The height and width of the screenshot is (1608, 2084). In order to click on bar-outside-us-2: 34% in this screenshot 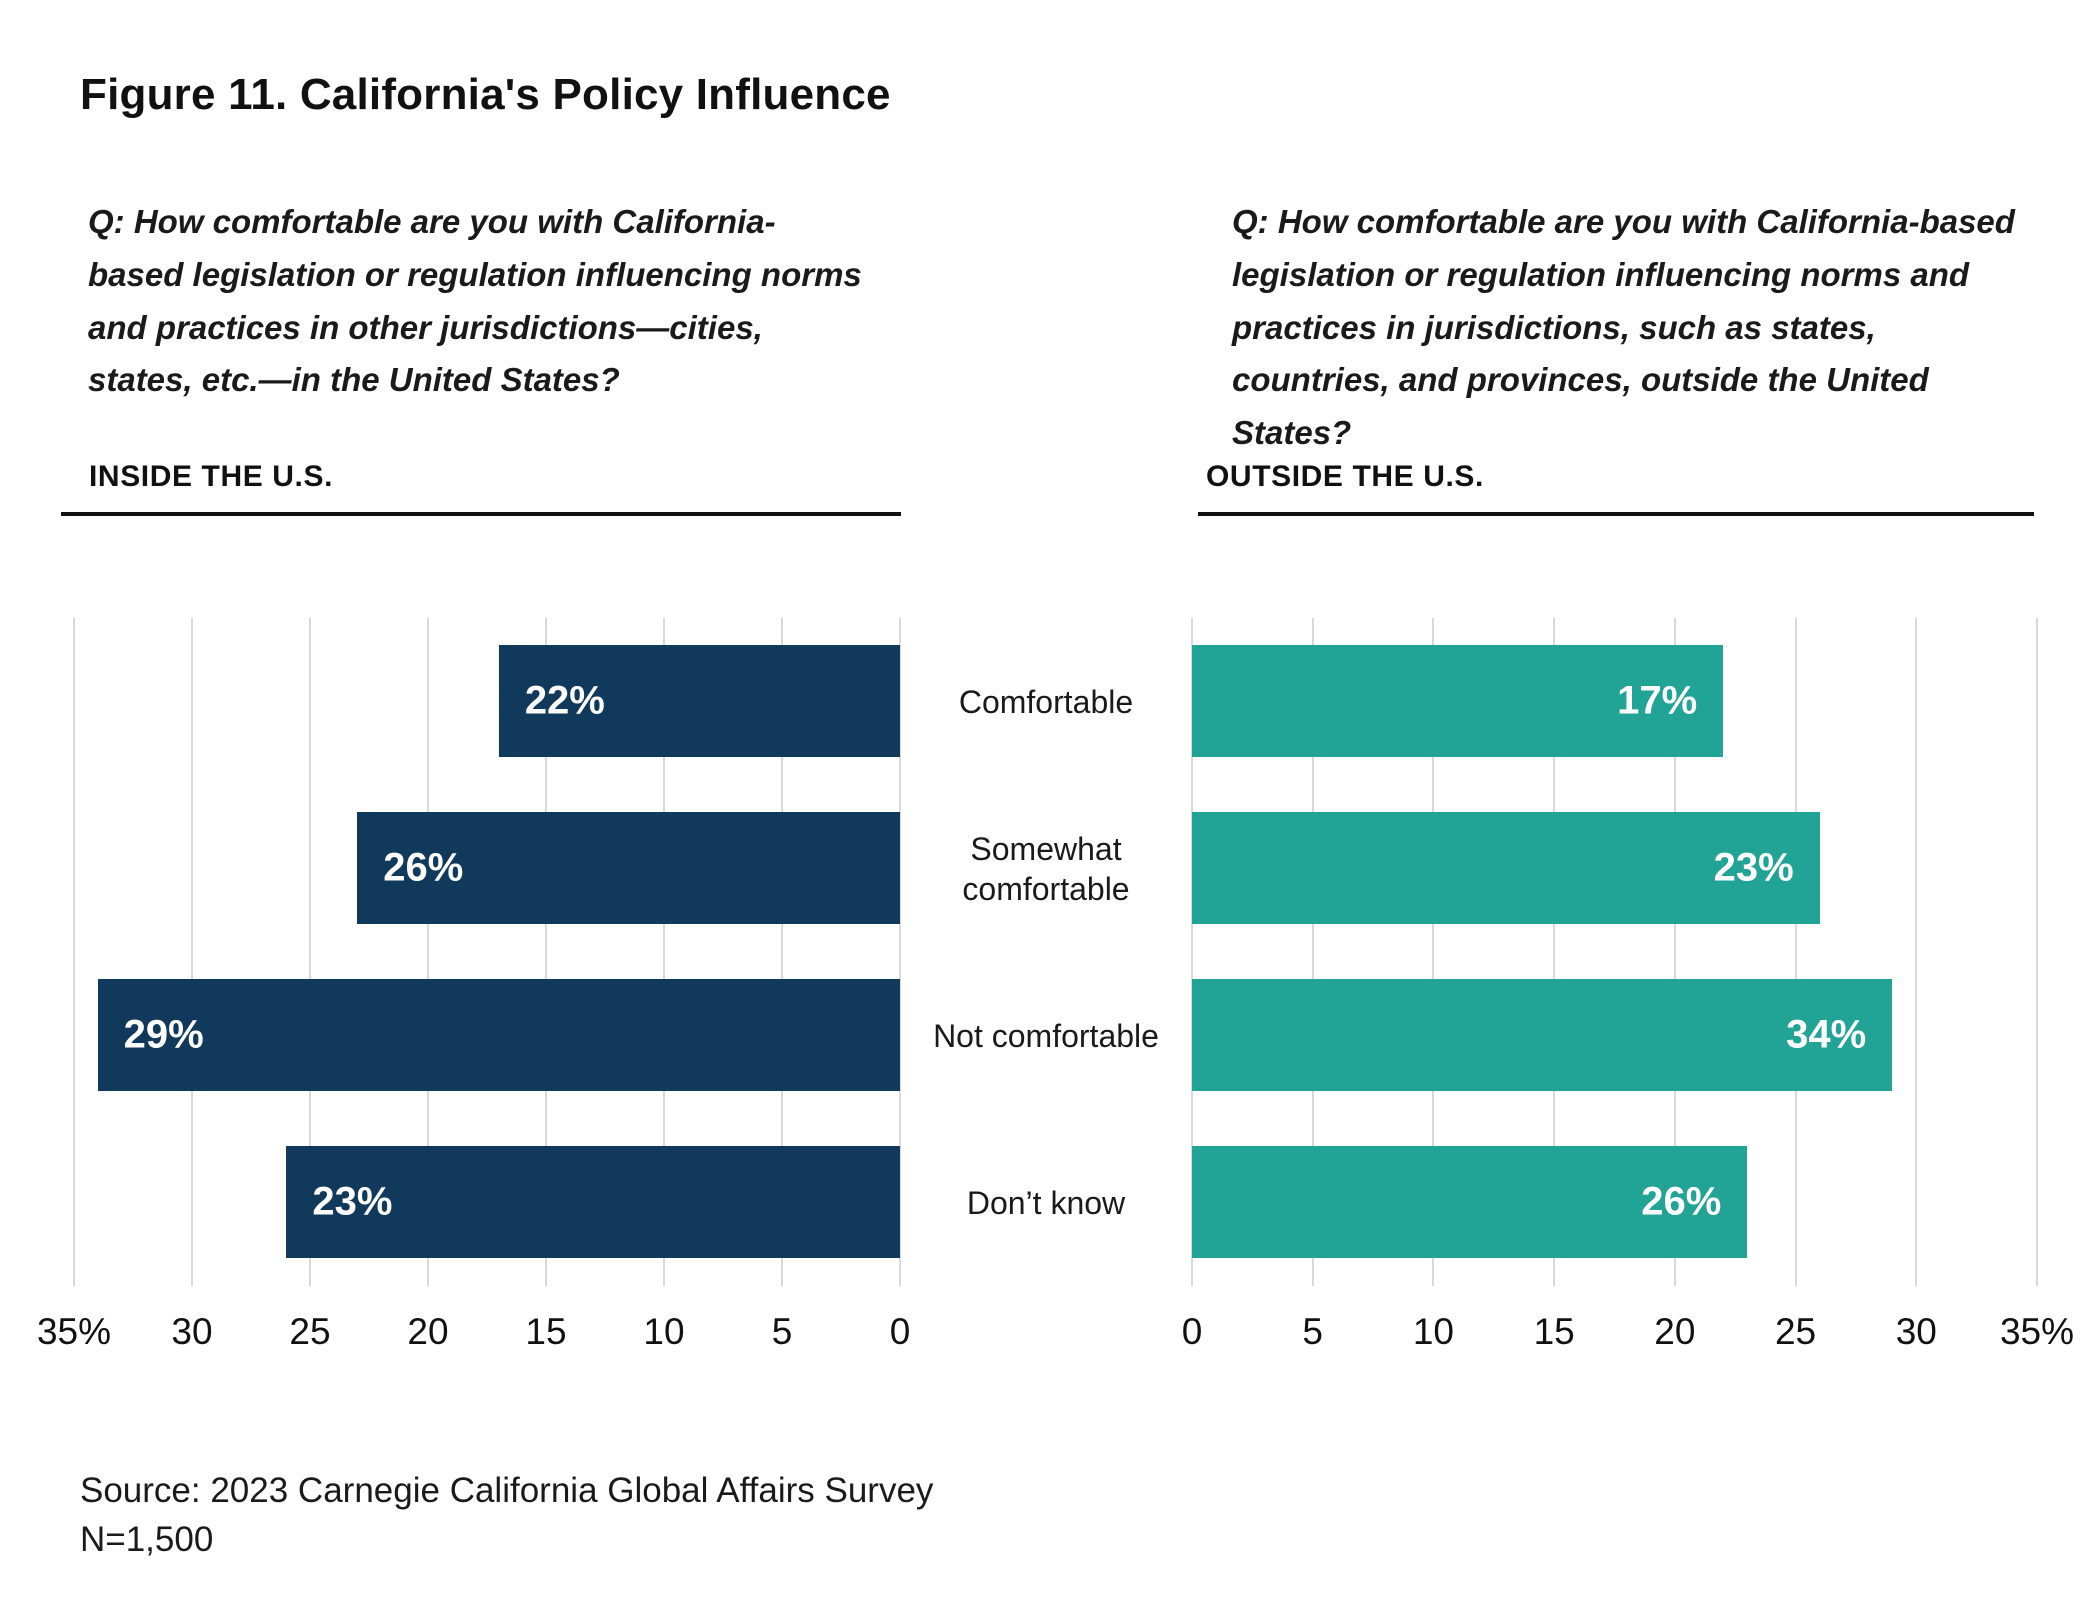, I will do `click(1542, 1035)`.